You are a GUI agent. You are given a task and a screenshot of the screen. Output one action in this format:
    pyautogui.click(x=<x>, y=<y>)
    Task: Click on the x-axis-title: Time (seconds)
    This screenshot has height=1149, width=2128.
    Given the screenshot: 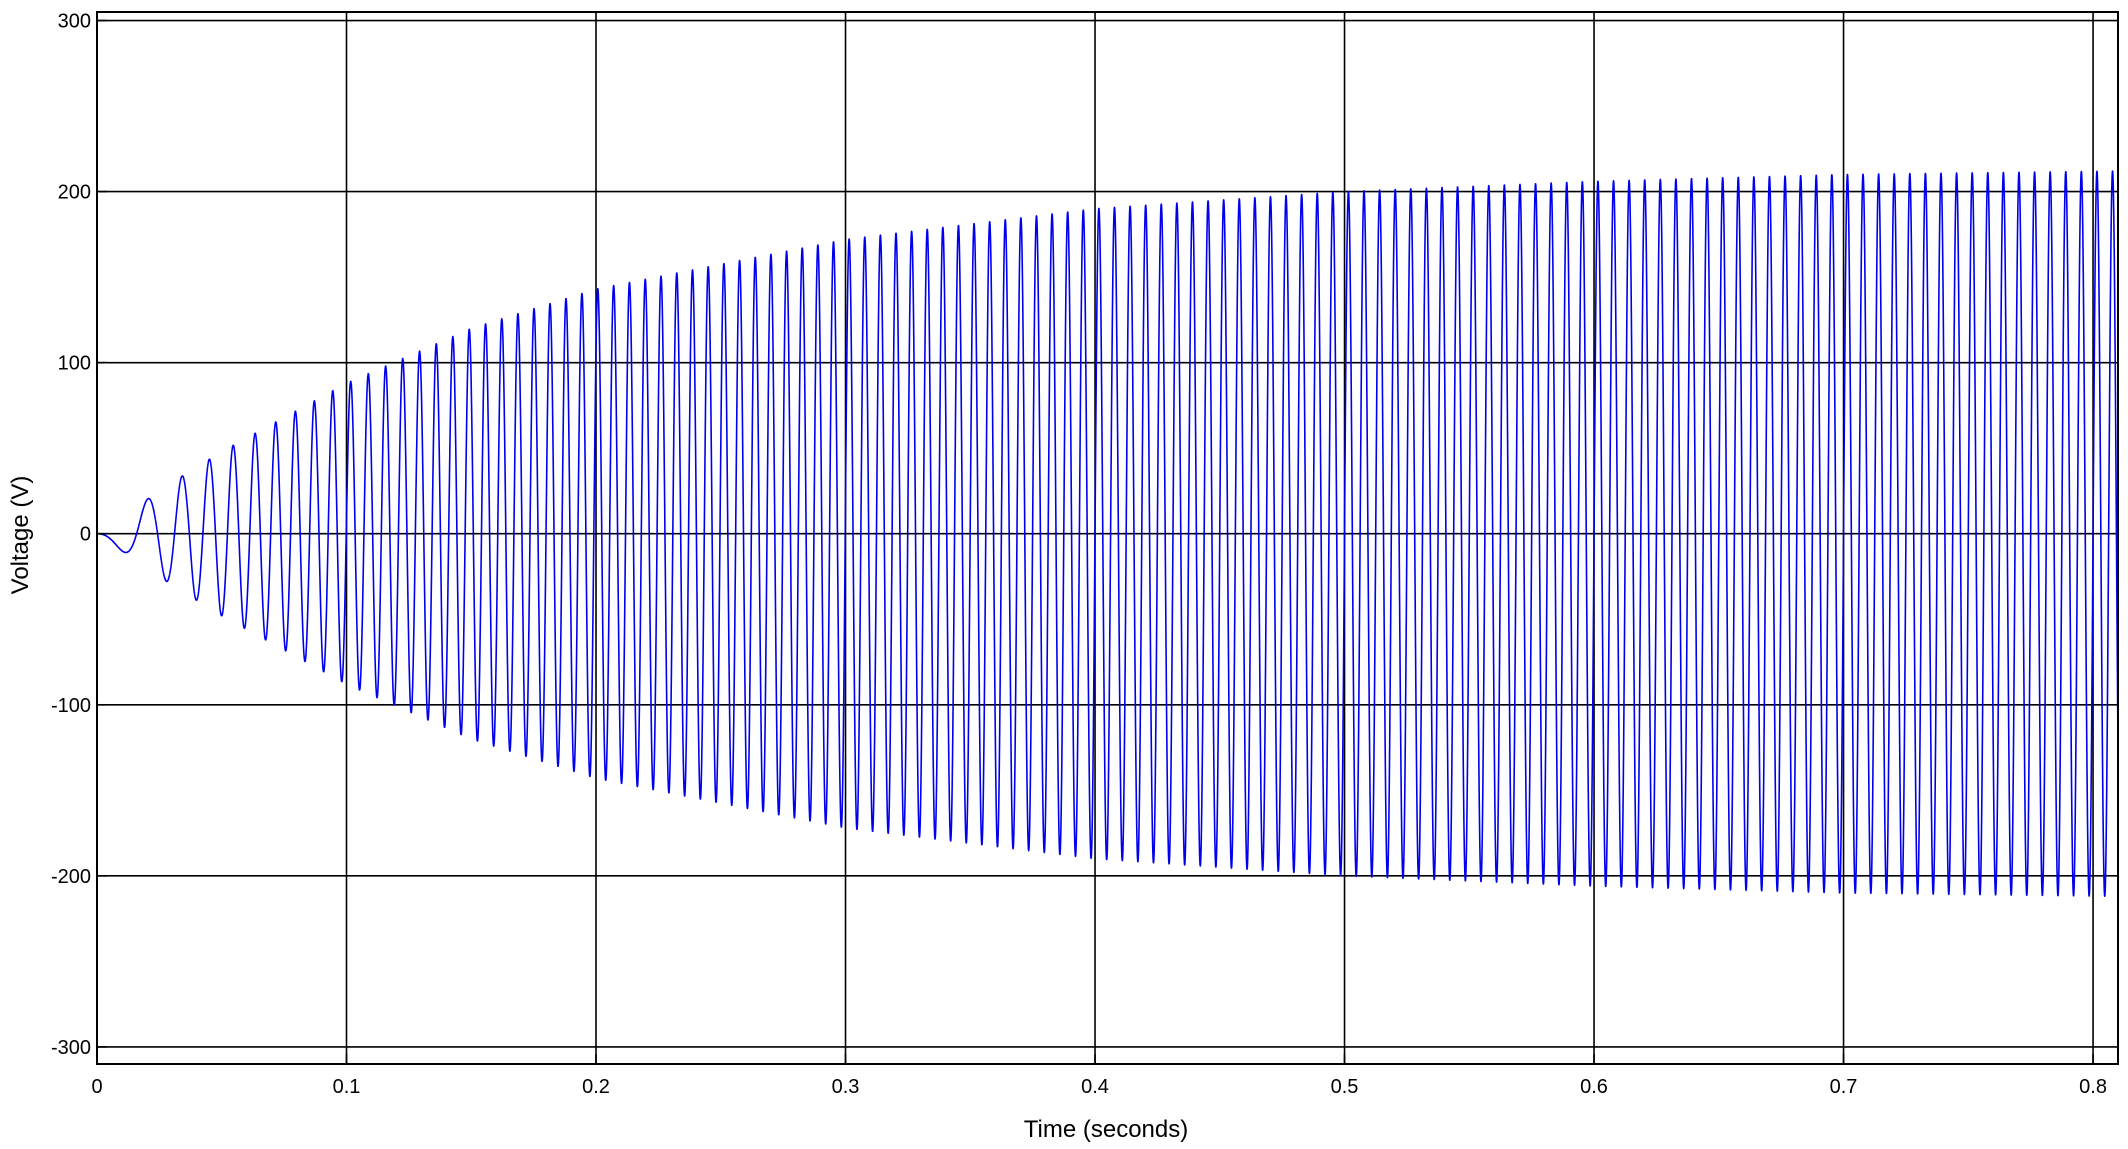 What is the action you would take?
    pyautogui.click(x=1106, y=1129)
    